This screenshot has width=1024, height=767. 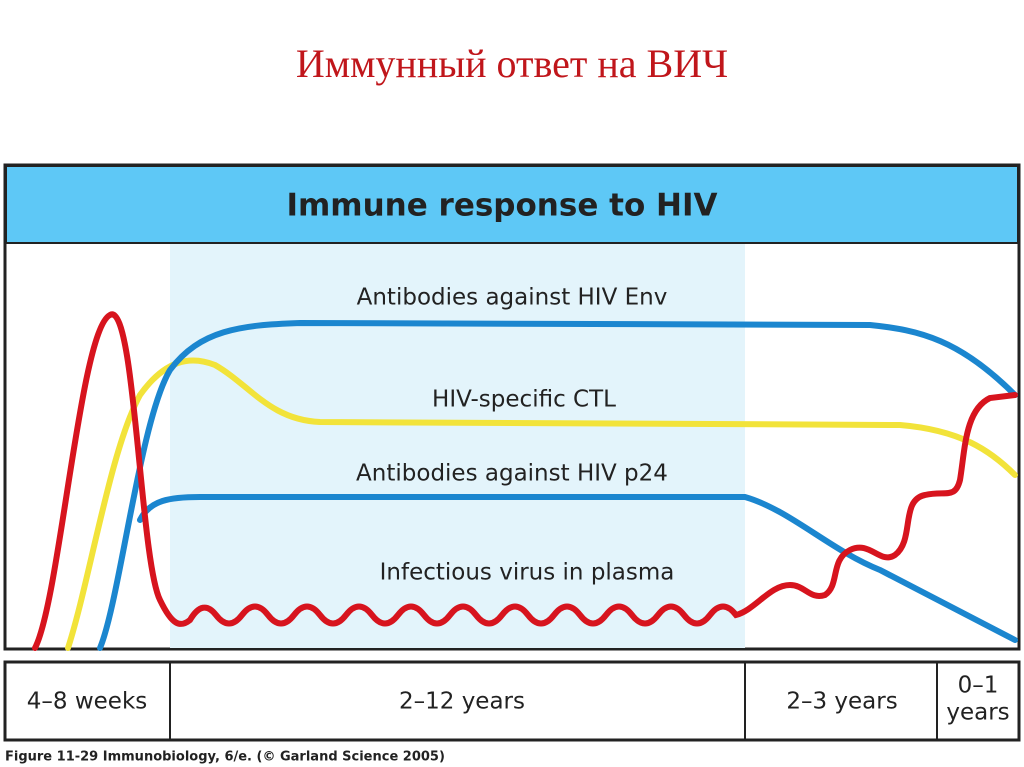 I want to click on curve-label: HIV-specific CTL, so click(x=524, y=400).